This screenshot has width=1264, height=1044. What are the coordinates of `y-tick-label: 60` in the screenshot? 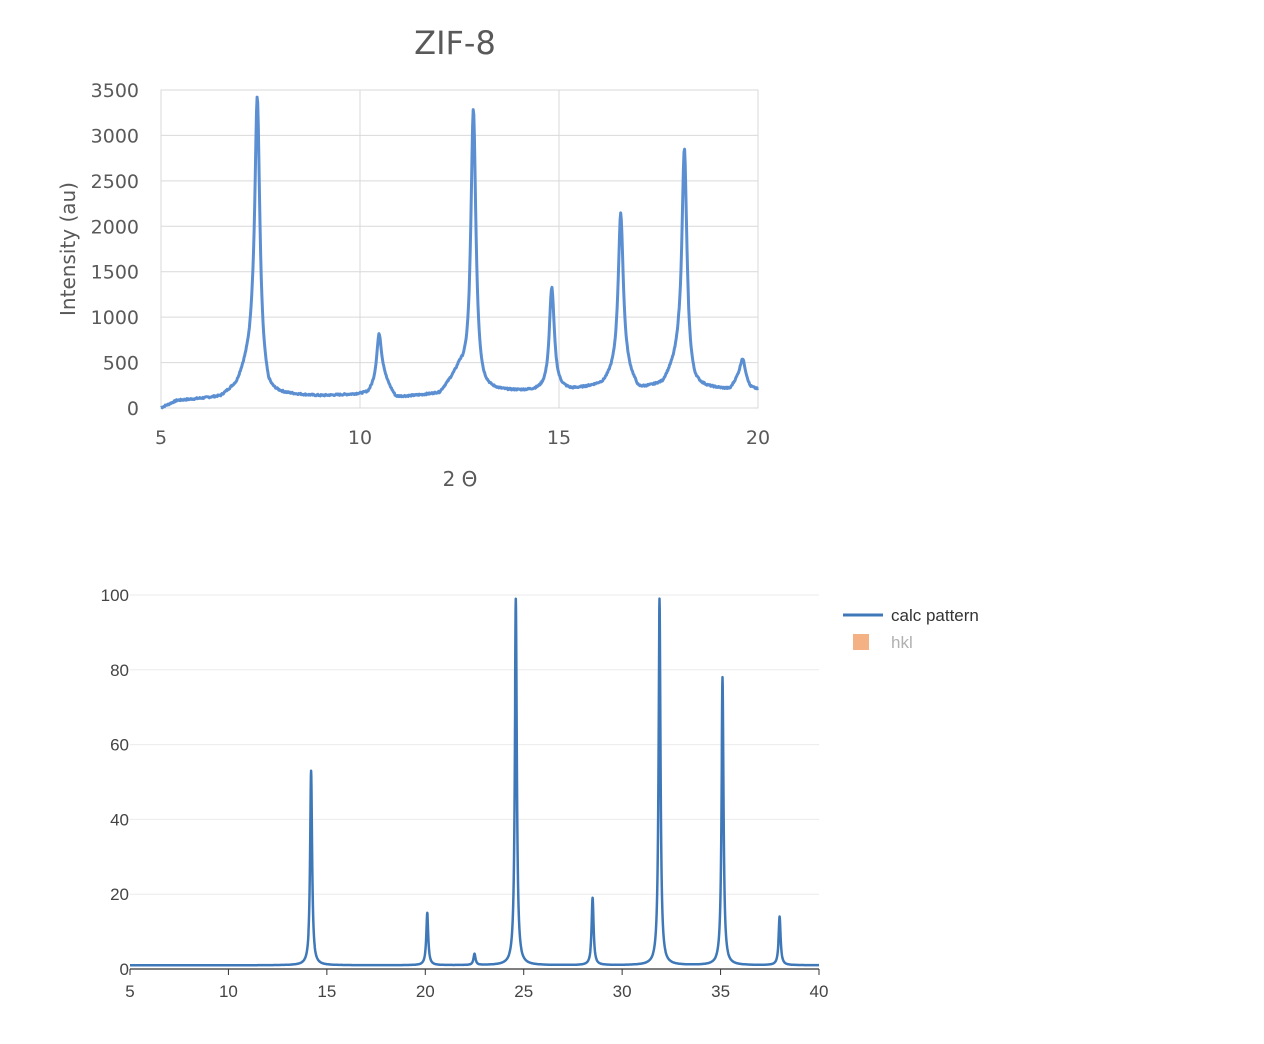 It's located at (119, 745).